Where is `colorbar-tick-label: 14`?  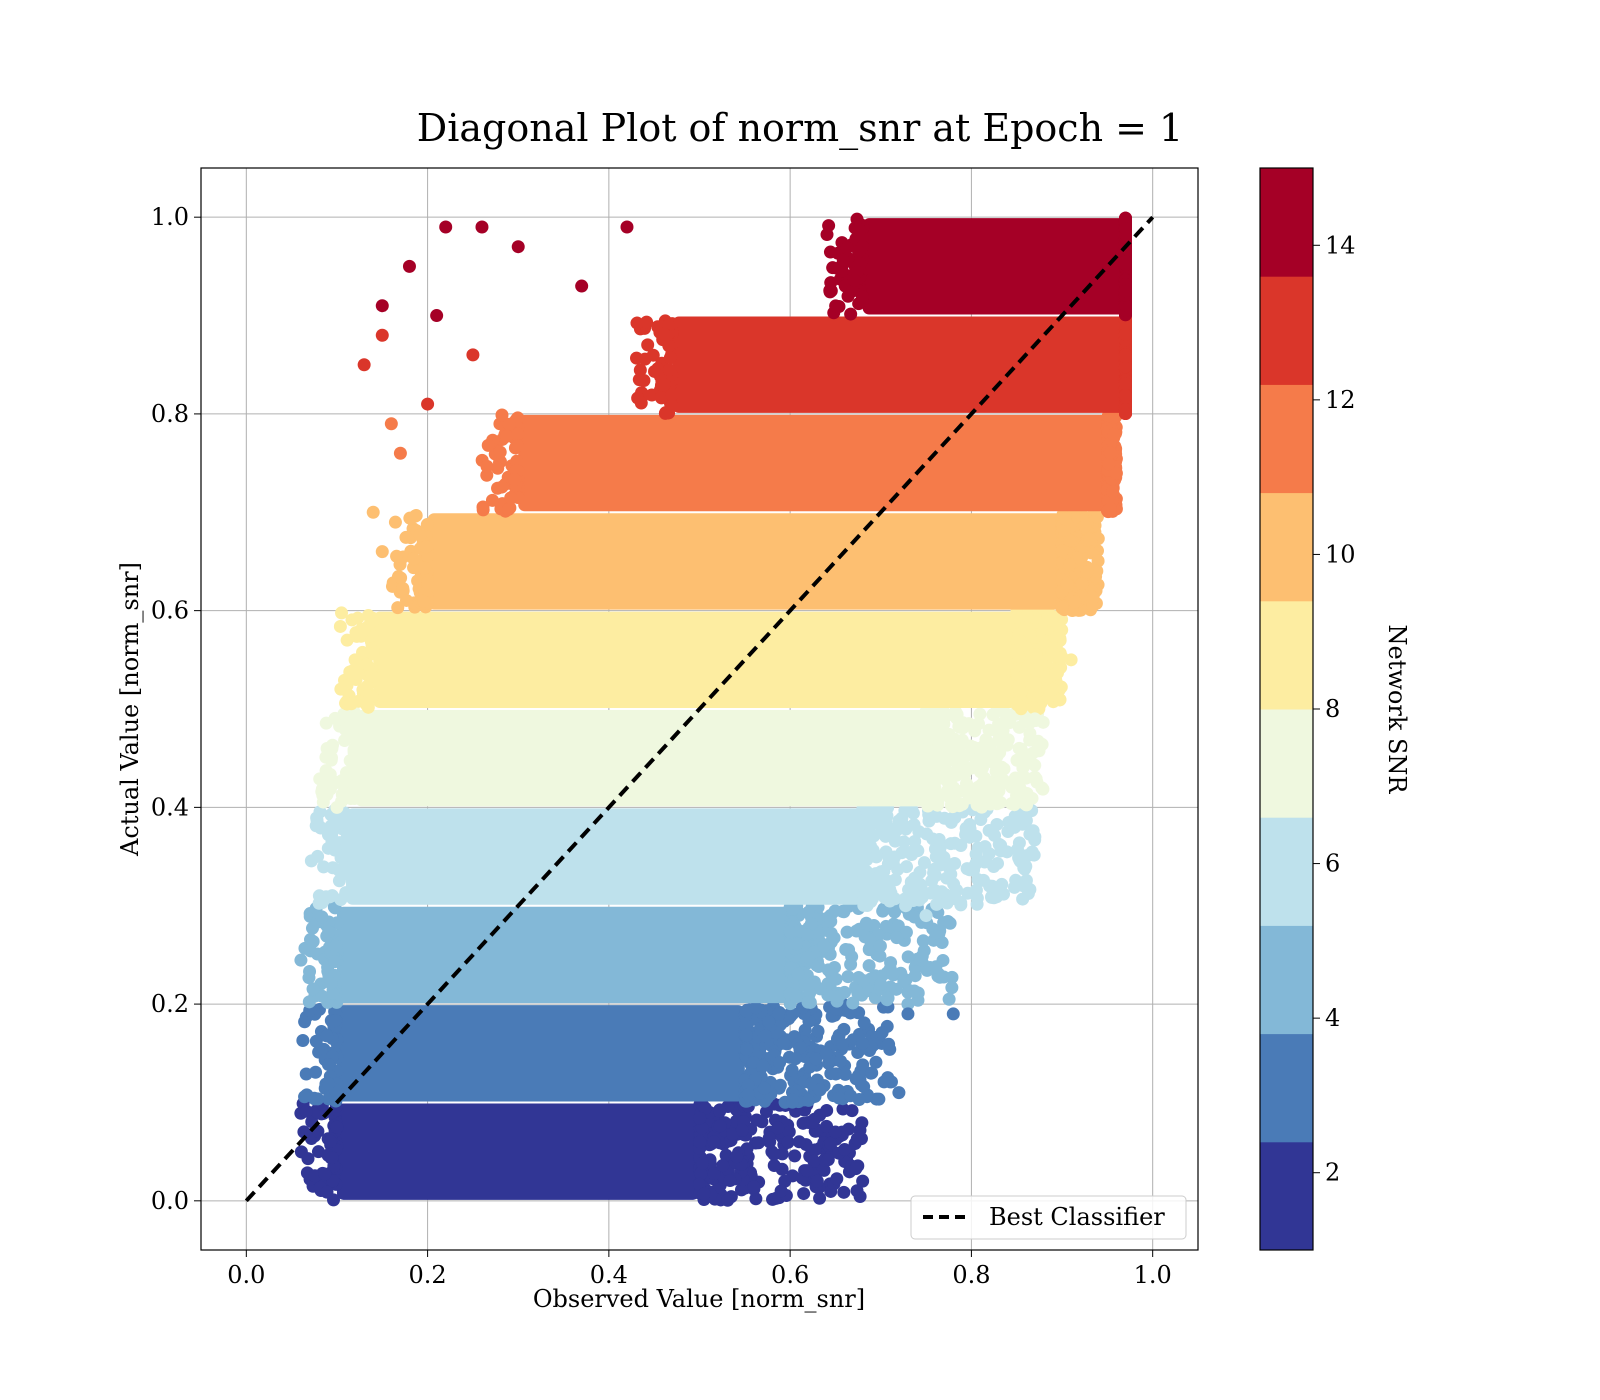
colorbar-tick-label: 14 is located at coordinates (1340, 245).